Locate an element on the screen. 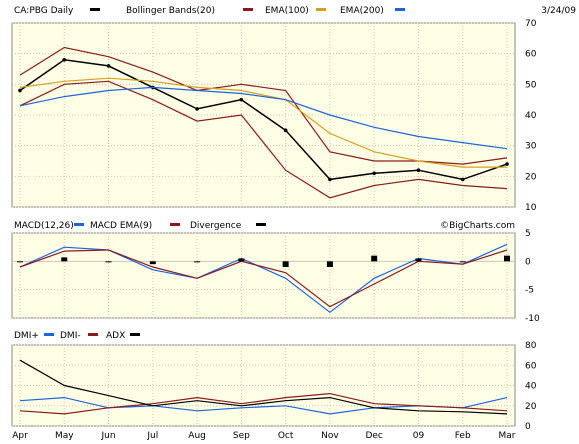 The image size is (579, 444). dmi-y-tick-label: 40 is located at coordinates (531, 387).